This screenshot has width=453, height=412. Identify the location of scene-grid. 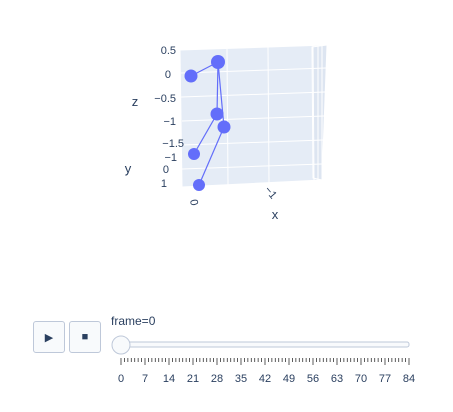
(253, 115).